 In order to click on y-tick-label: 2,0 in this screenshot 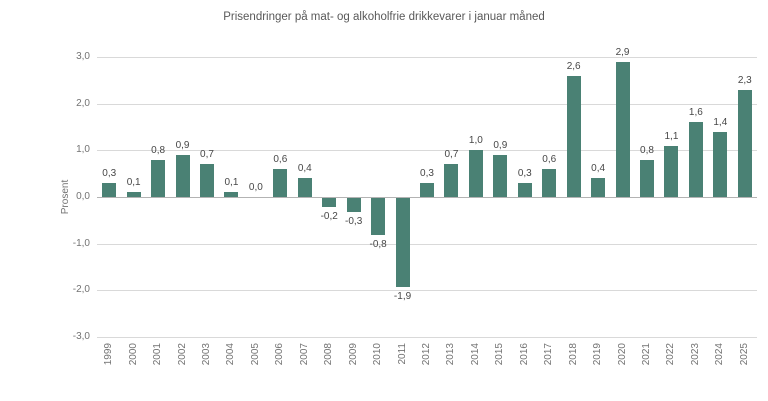, I will do `click(83, 103)`.